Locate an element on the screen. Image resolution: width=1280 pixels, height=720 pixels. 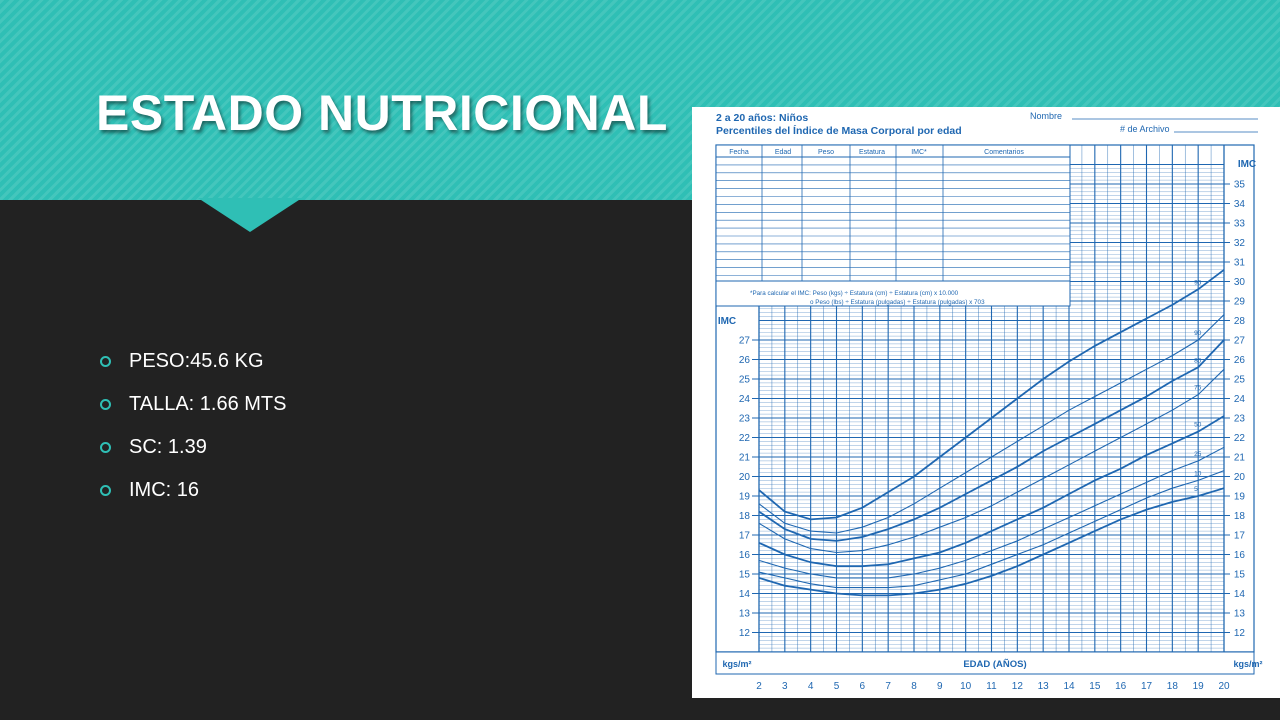
y-tick-left: 12 is located at coordinates (745, 633).